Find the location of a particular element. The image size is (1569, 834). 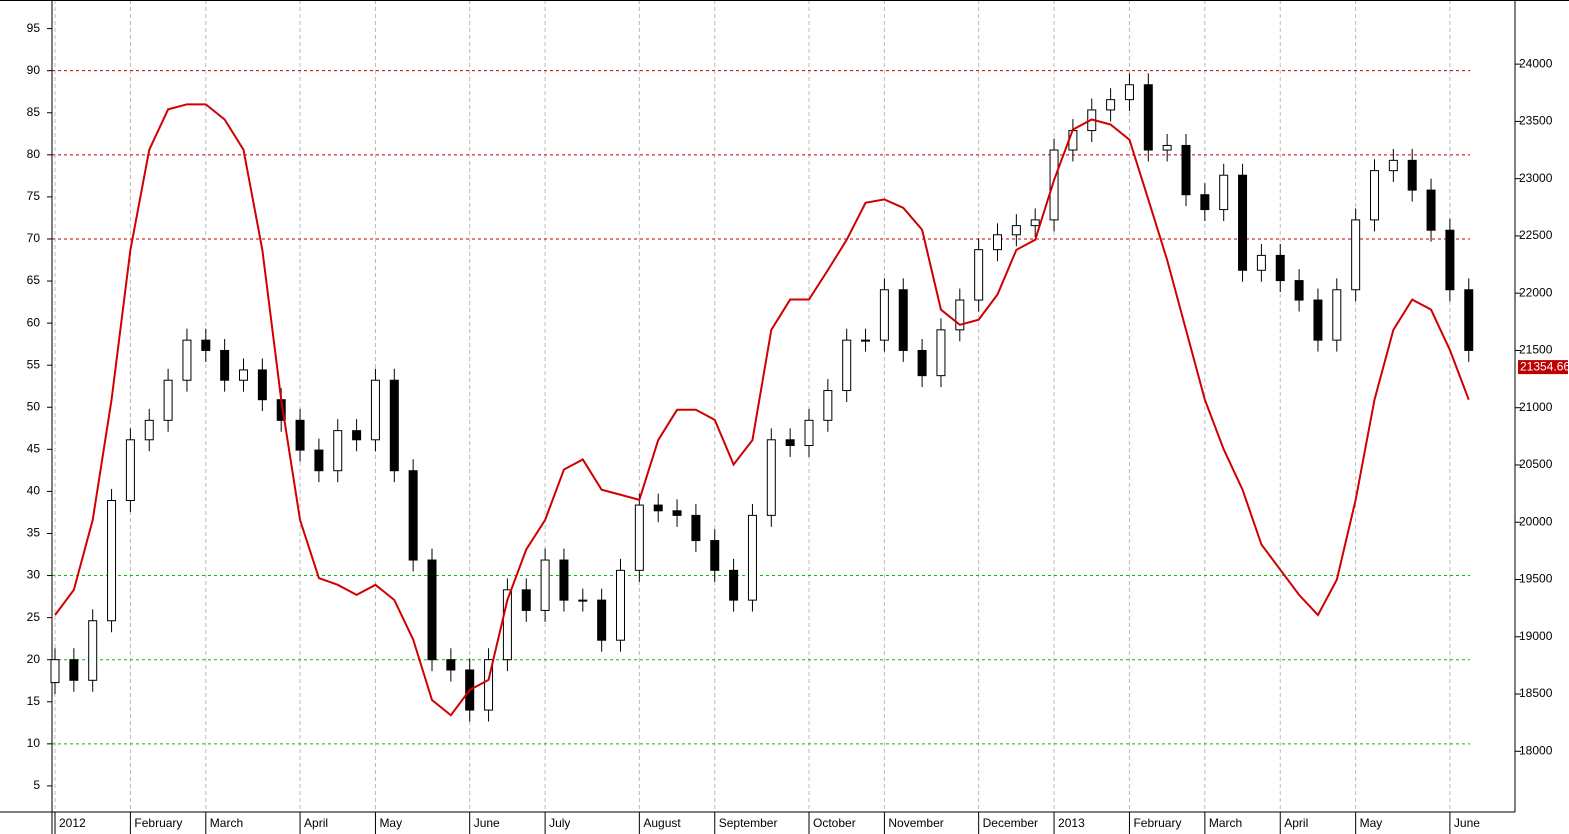

y-tick-label: 45 is located at coordinates (34, 449).